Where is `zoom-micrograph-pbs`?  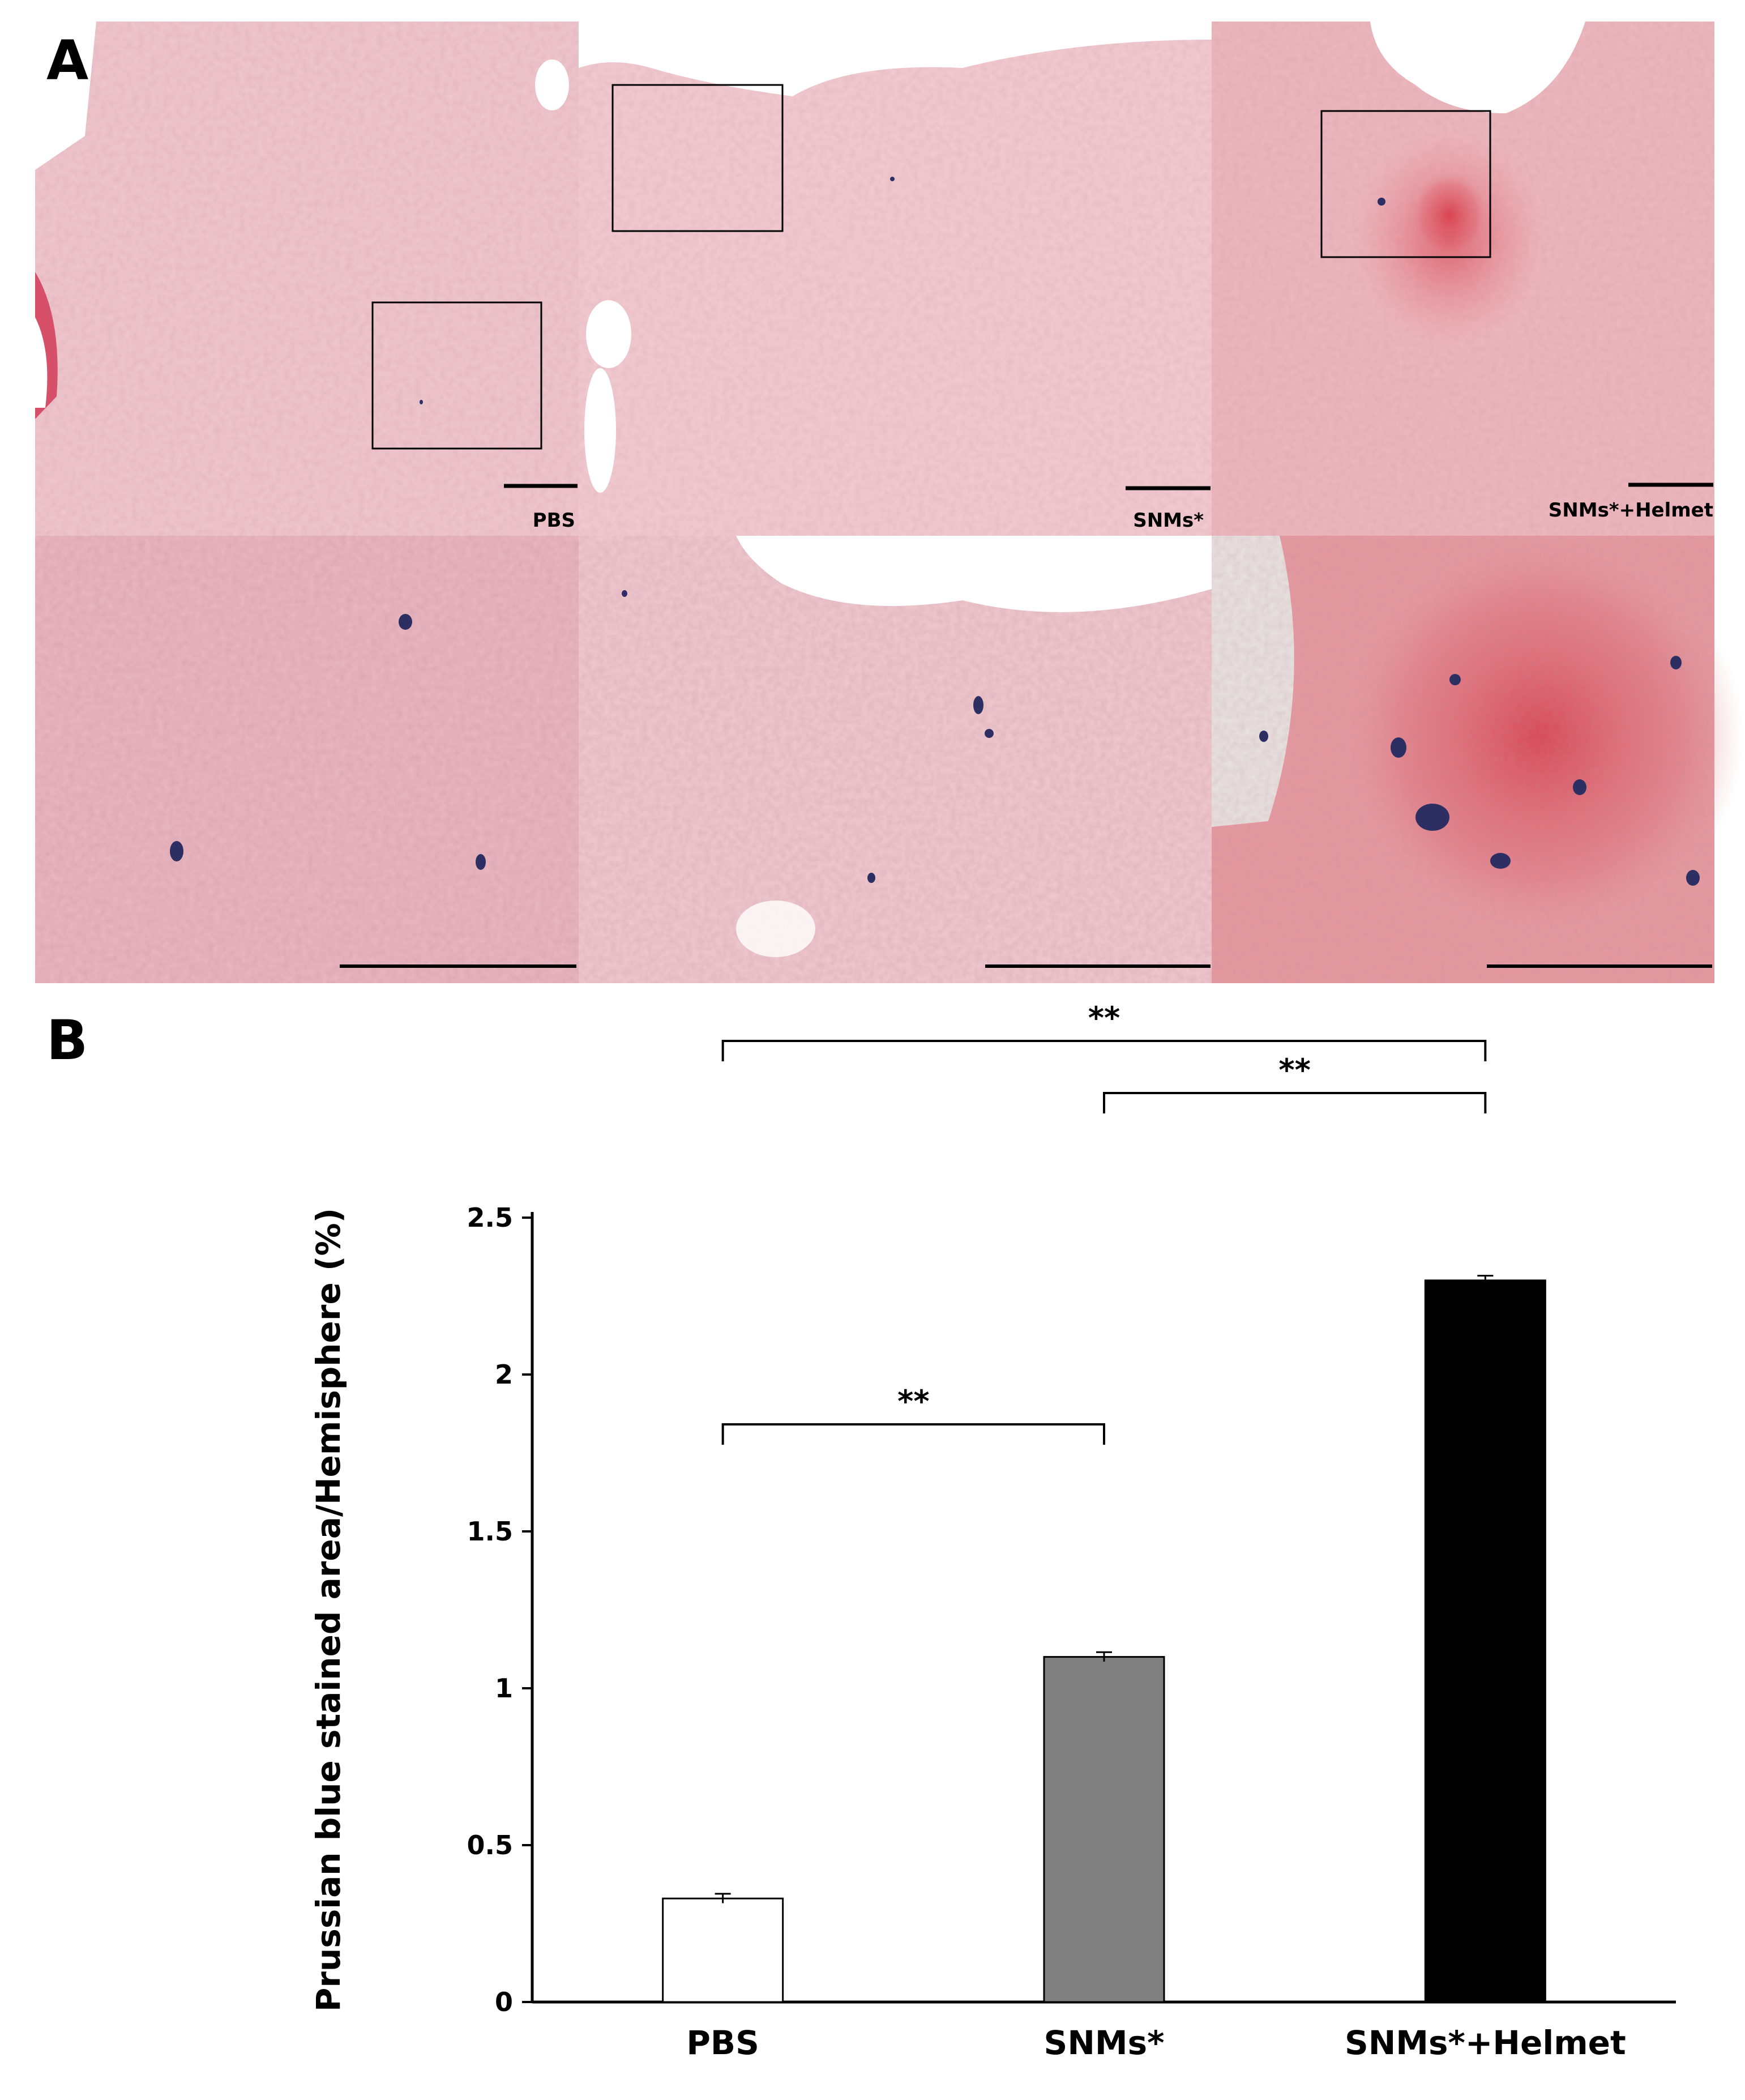 zoom-micrograph-pbs is located at coordinates (307, 759).